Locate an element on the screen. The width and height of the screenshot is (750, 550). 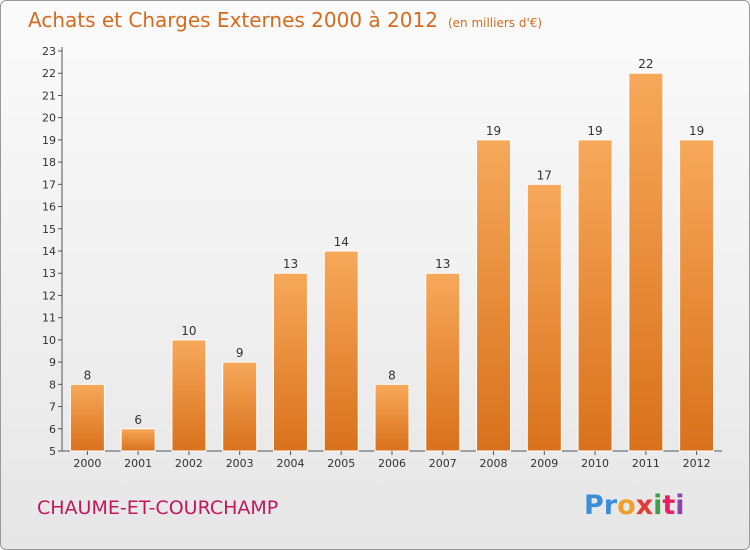
bar-2004 is located at coordinates (290, 362).